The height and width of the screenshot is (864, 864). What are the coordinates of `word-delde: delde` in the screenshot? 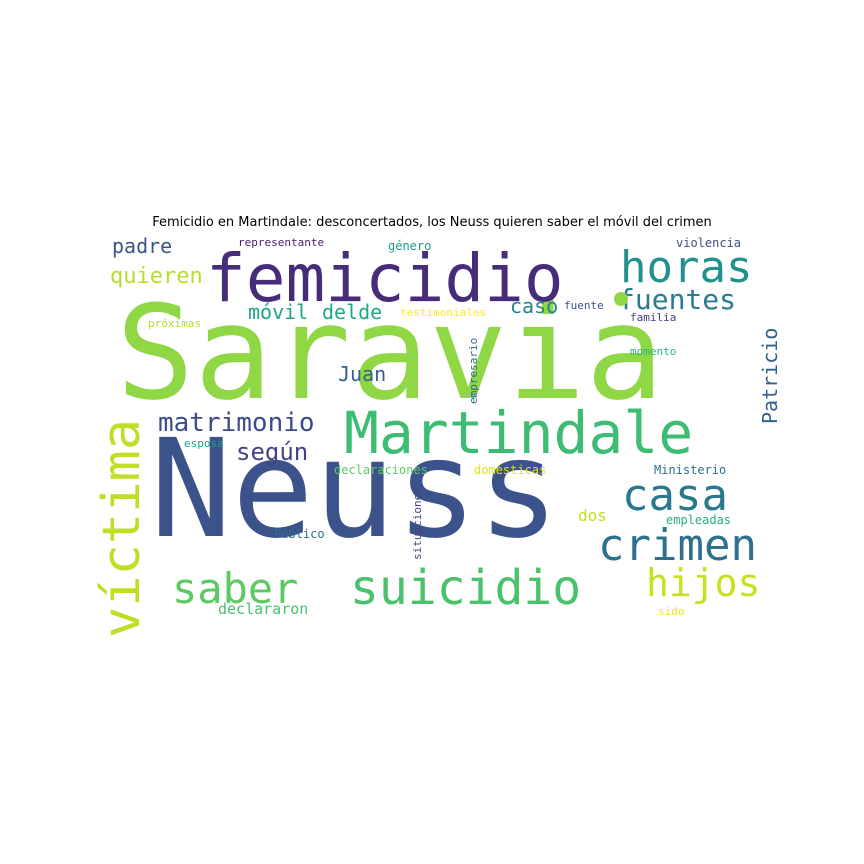 It's located at (352, 312).